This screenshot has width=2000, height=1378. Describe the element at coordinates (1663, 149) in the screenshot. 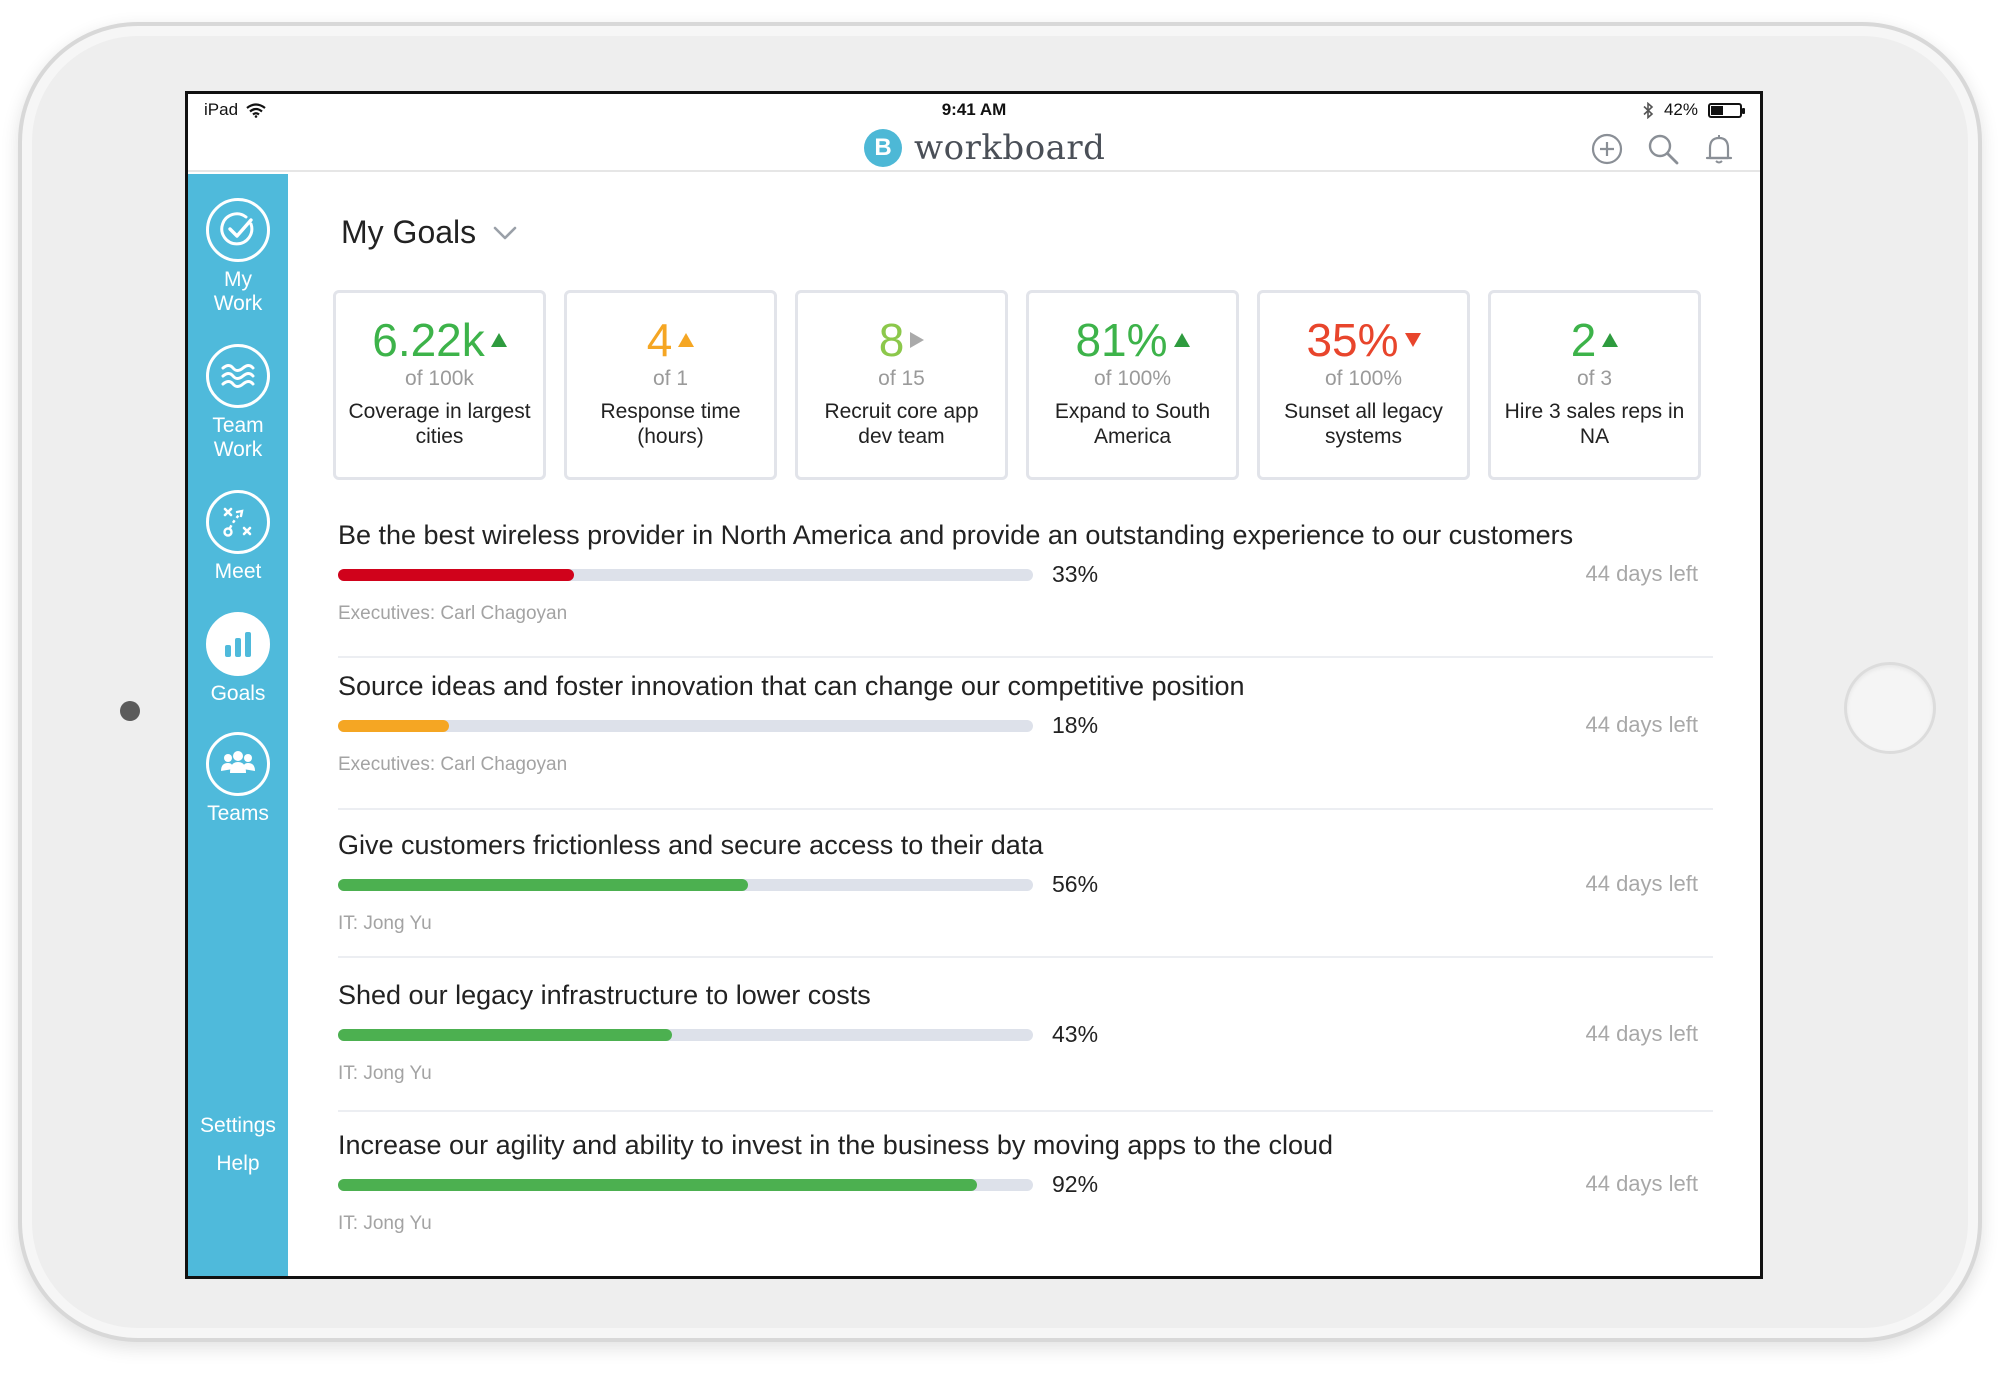

I see `search-icon` at that location.